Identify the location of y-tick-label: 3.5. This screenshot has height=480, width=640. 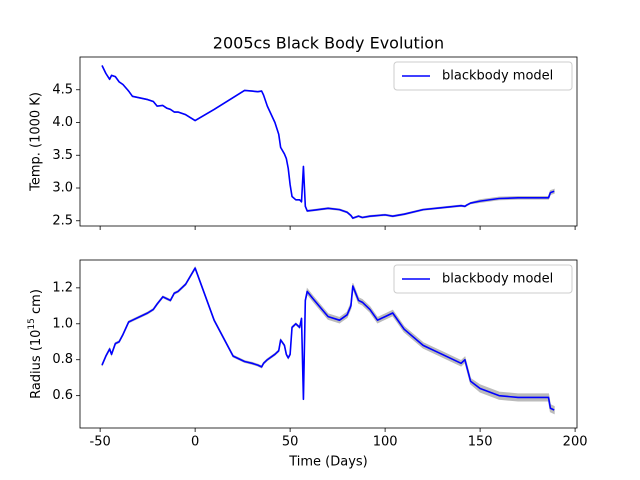
(62, 155).